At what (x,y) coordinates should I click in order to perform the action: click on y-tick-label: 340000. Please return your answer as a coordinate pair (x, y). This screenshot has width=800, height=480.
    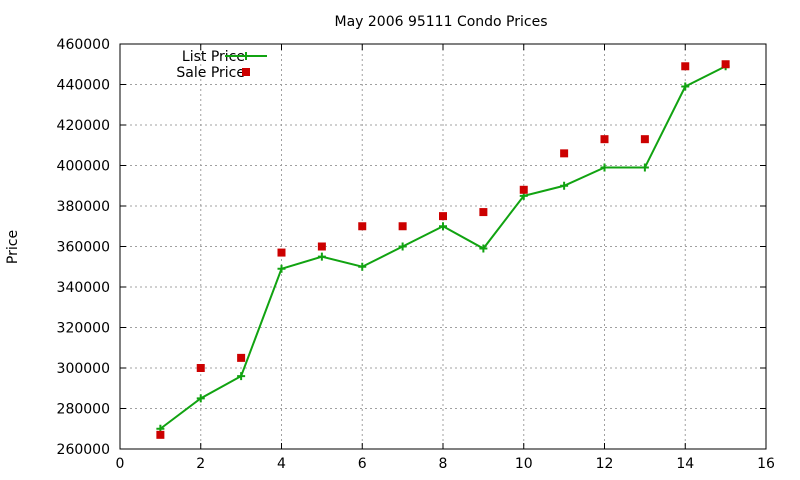
    Looking at the image, I should click on (83, 288).